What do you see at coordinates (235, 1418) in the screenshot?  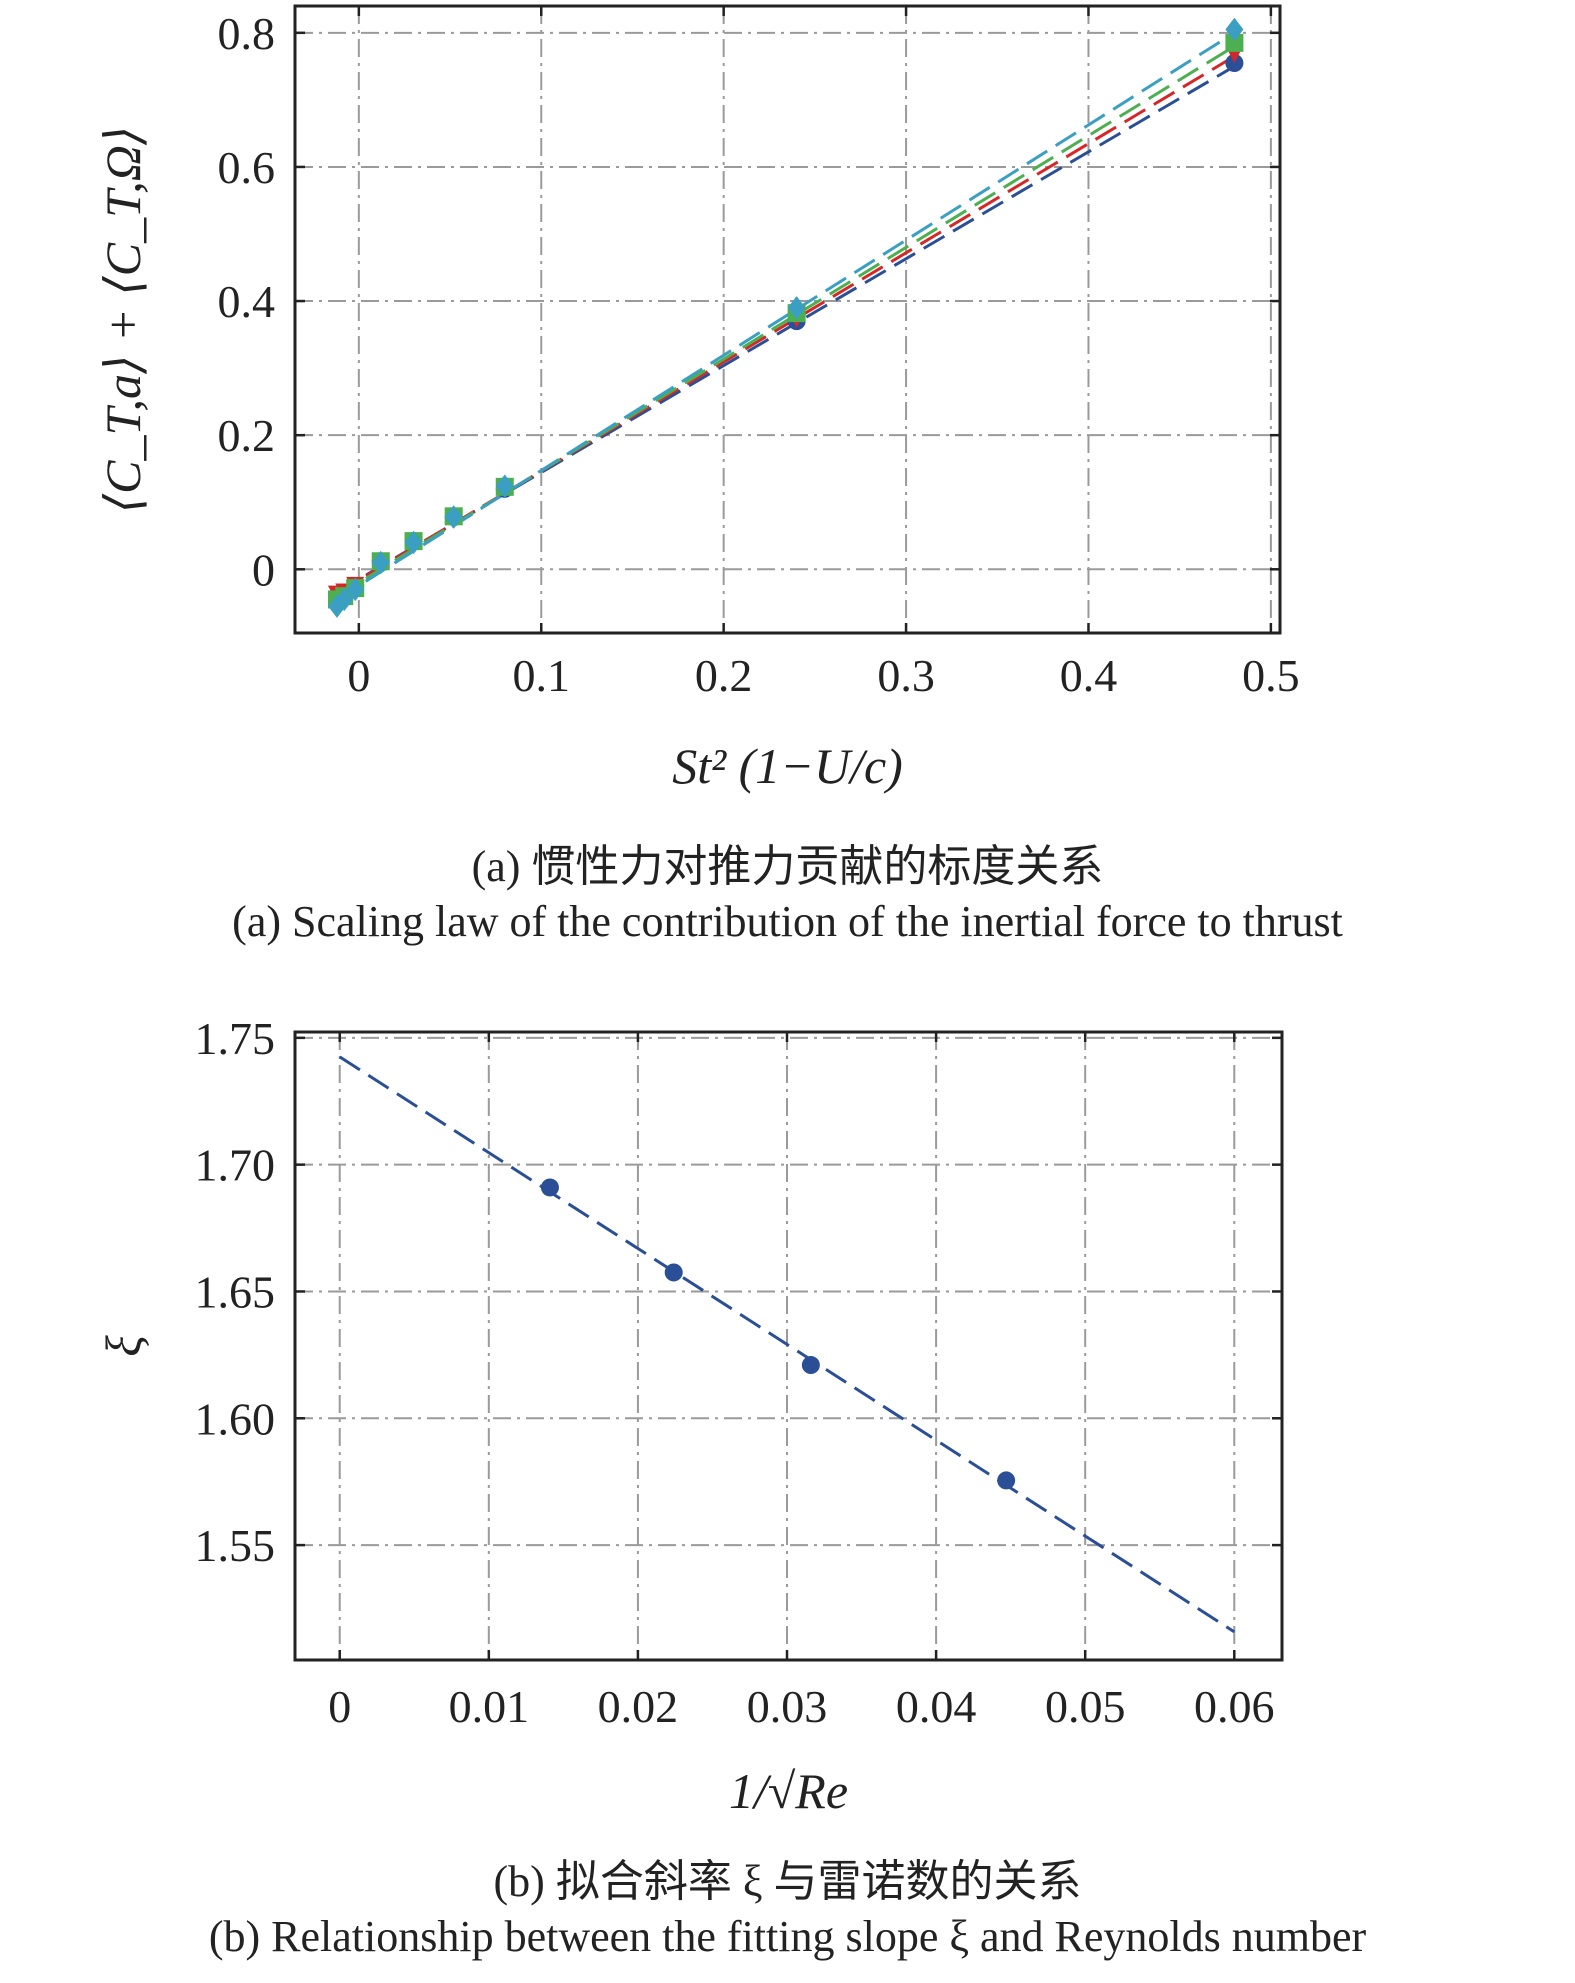 I see `y-tick-label: 1.60` at bounding box center [235, 1418].